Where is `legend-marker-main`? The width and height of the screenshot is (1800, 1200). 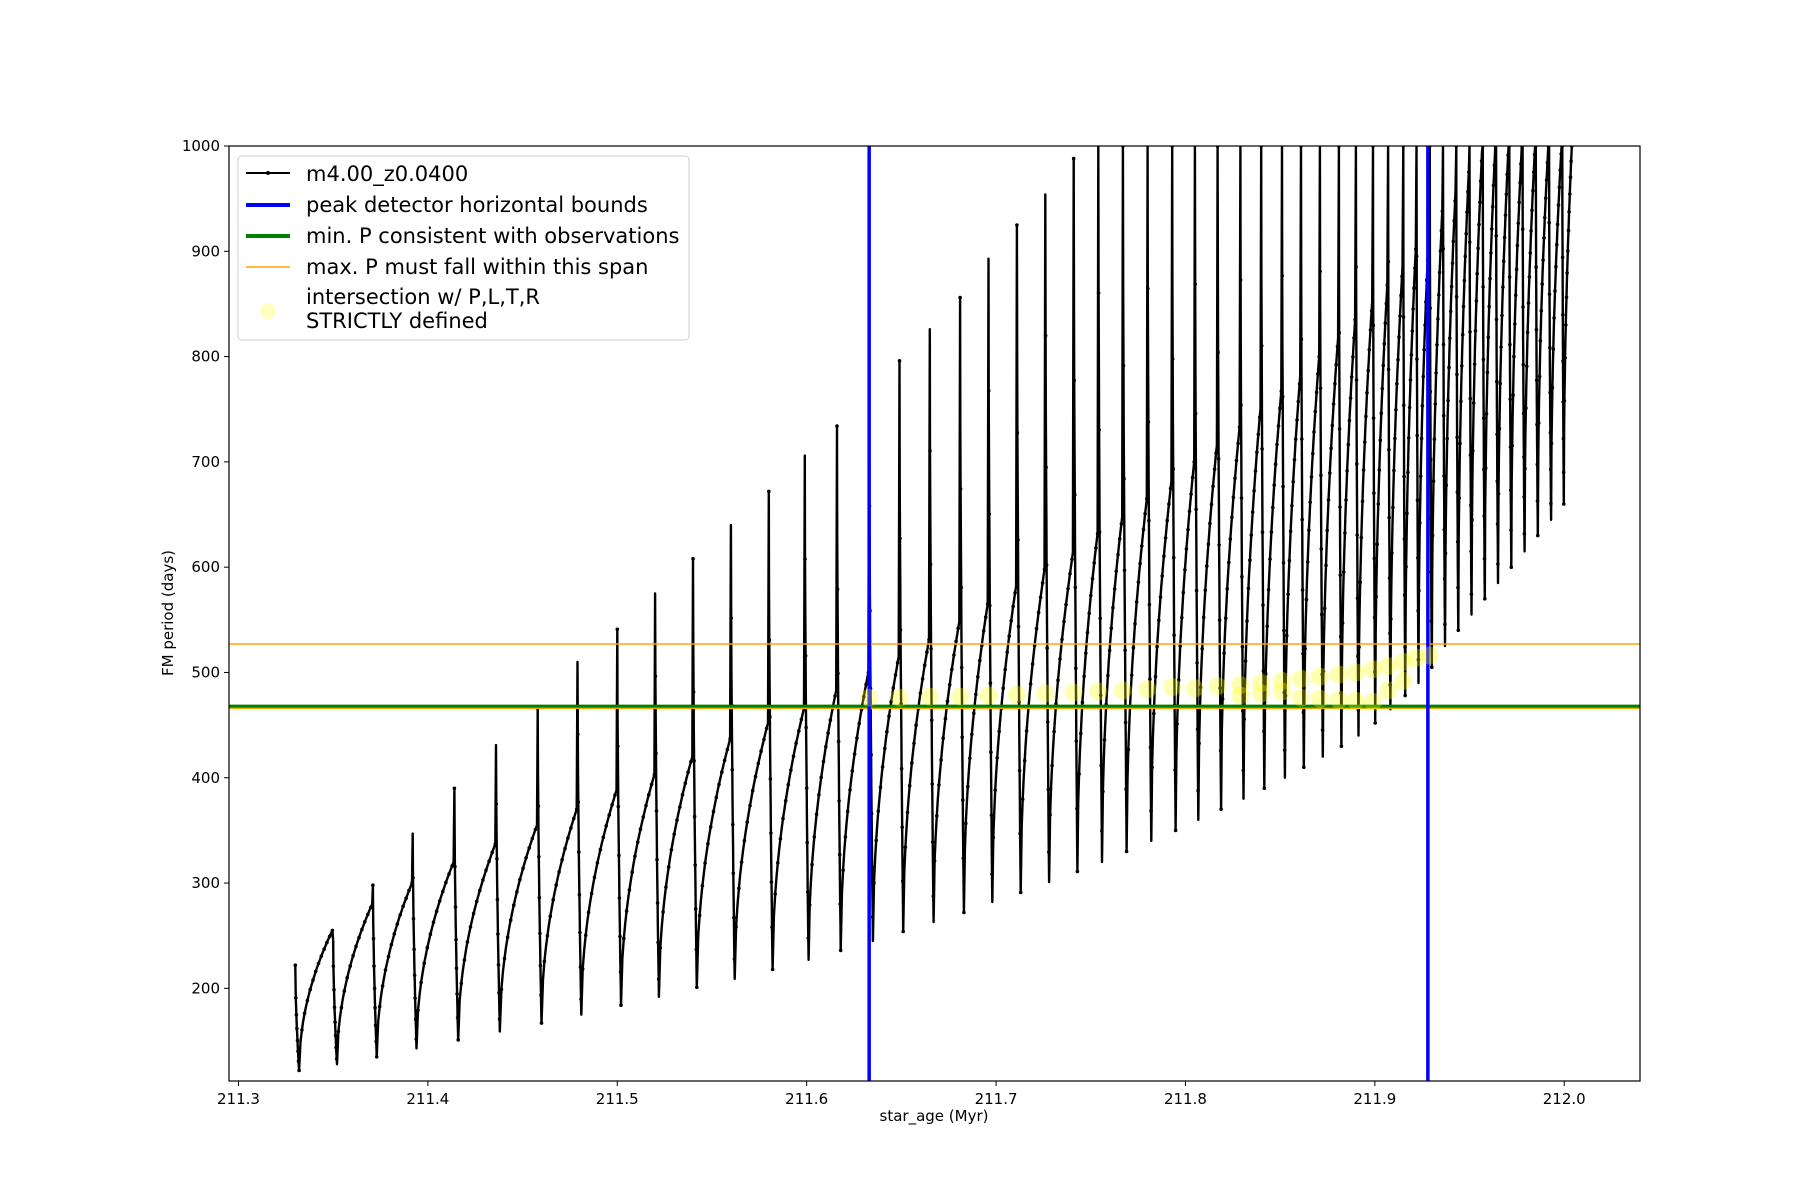
legend-marker-main is located at coordinates (268, 173).